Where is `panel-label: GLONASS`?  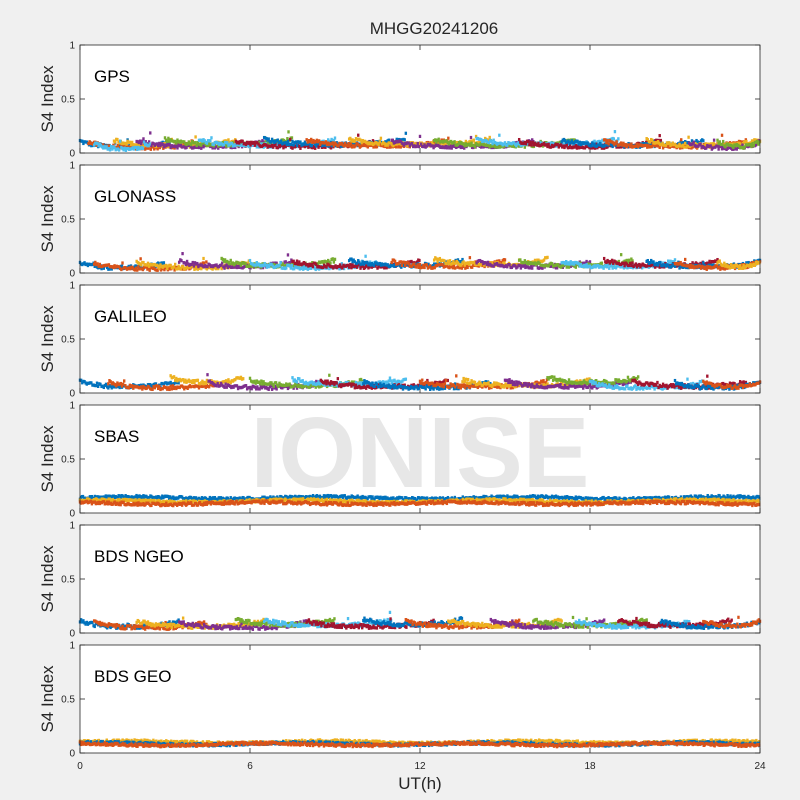 panel-label: GLONASS is located at coordinates (135, 196).